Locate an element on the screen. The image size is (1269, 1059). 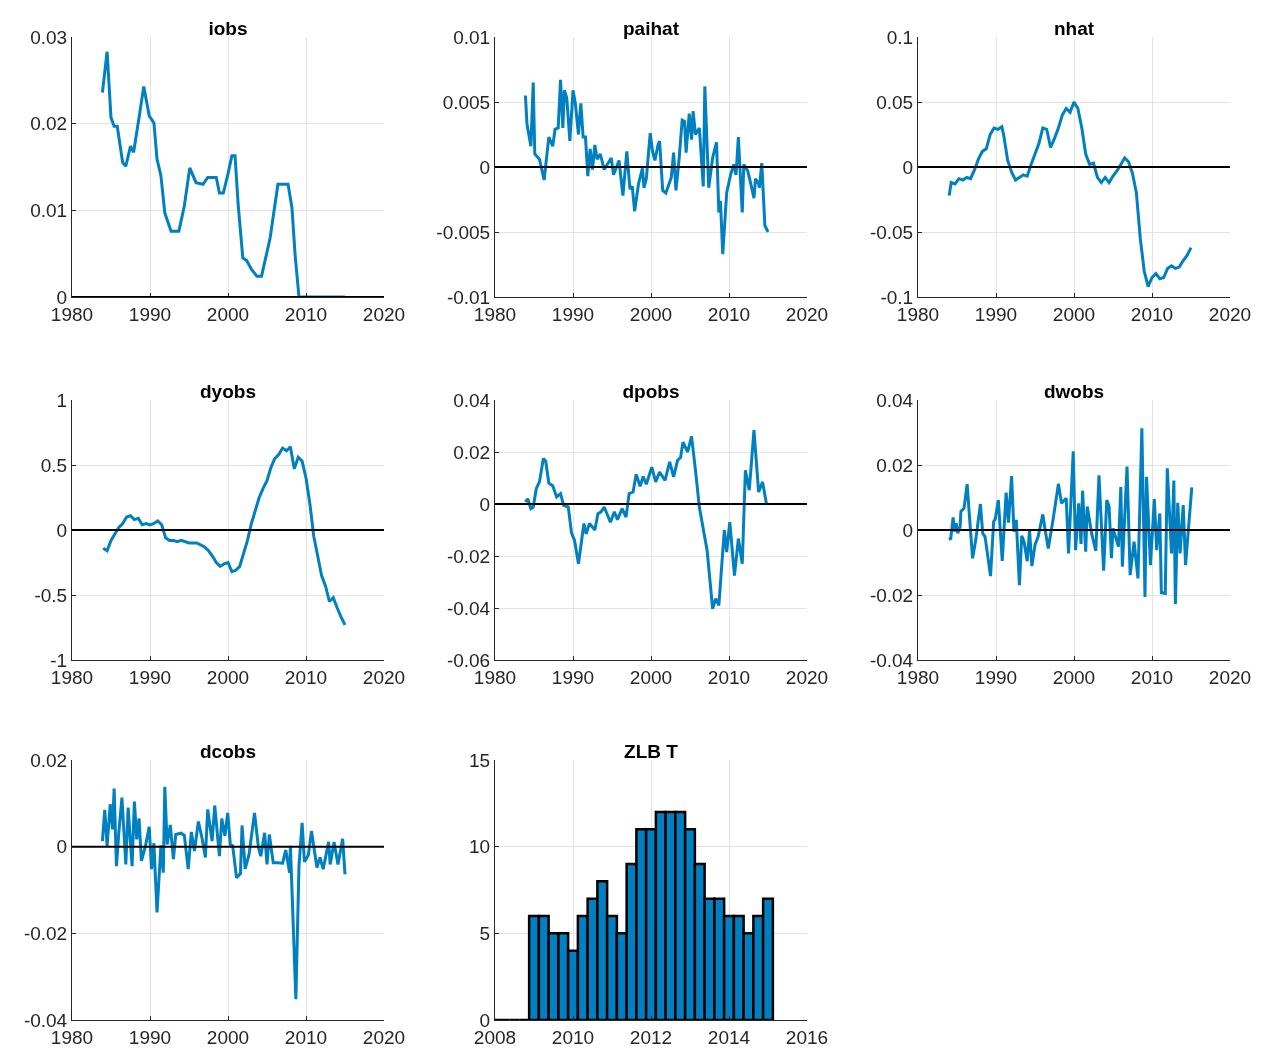
y-tick-label: -0.05 is located at coordinates (891, 232).